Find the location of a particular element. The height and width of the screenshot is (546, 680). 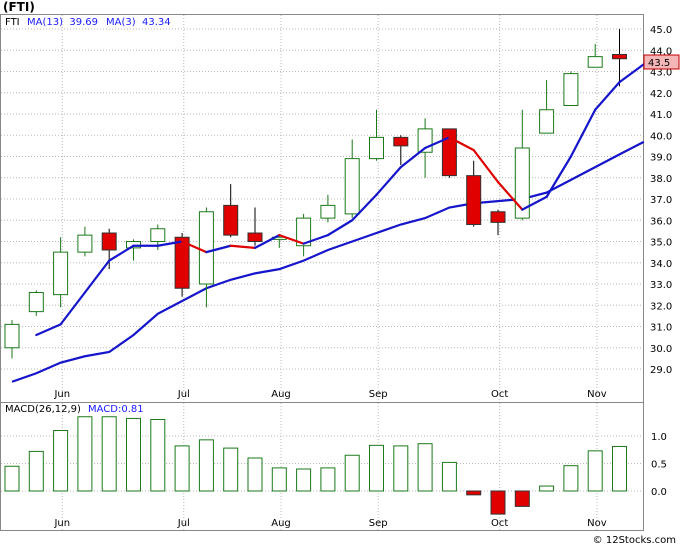

y-tick-label: 32.0 is located at coordinates (661, 306).